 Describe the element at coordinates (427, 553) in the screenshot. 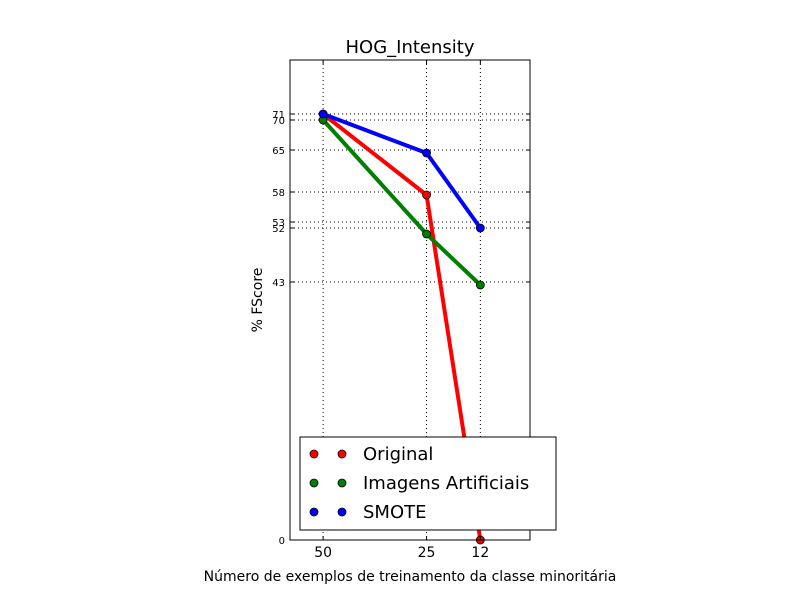

I see `x-tick-label: 25` at that location.